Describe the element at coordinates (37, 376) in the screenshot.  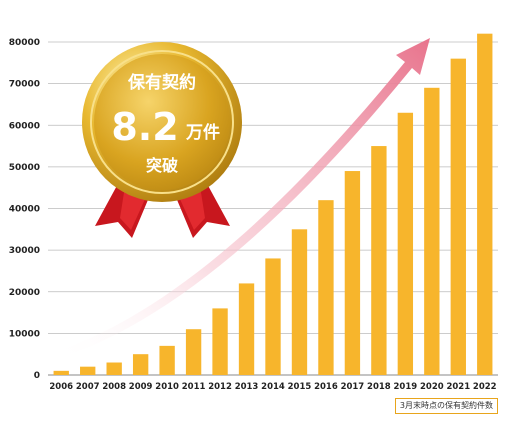
I see `y-tick-label: 0` at that location.